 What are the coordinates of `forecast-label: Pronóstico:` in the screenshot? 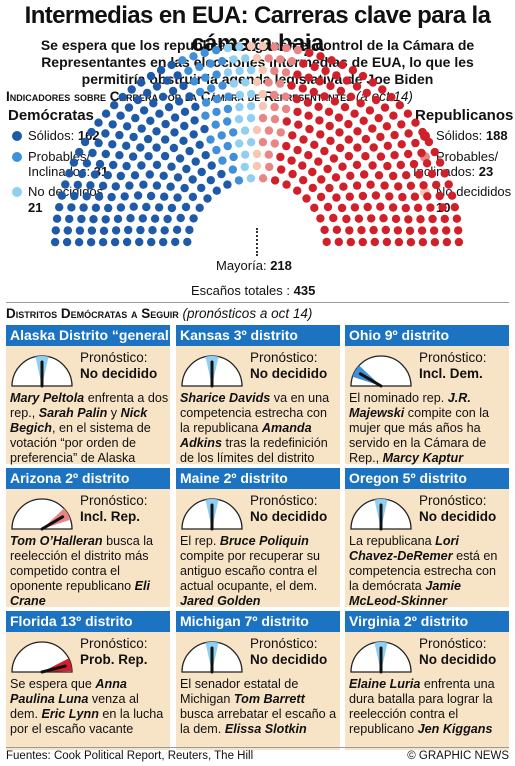 It's located at (453, 643).